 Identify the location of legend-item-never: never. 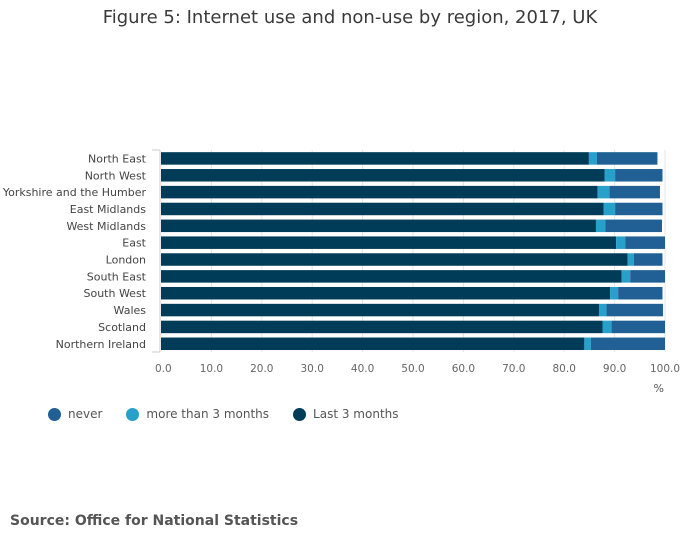
(75, 414).